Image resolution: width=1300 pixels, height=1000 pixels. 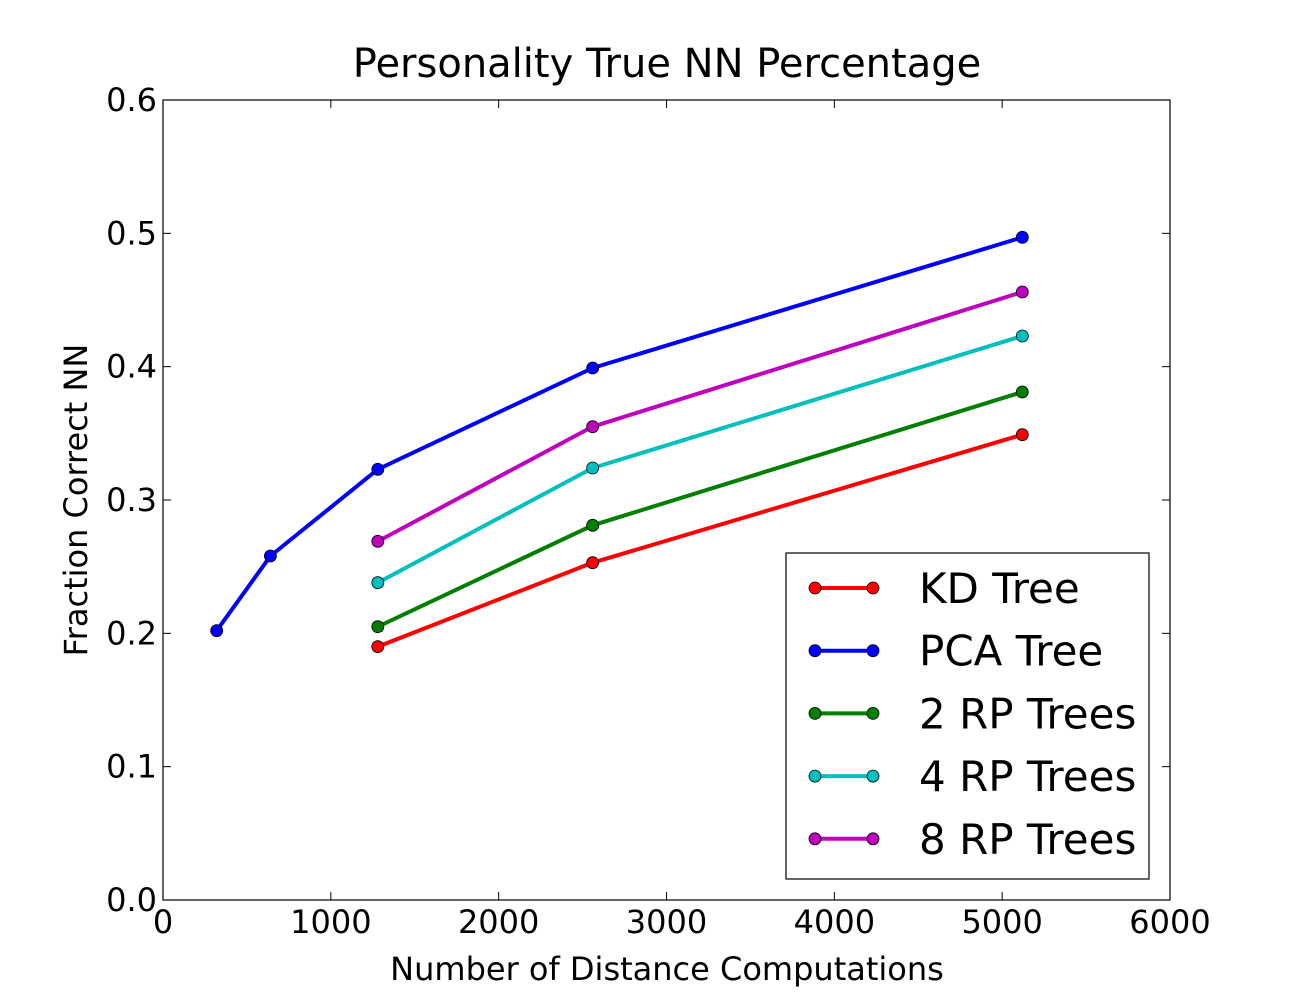 What do you see at coordinates (131, 633) in the screenshot?
I see `y-tick-label: 0.2` at bounding box center [131, 633].